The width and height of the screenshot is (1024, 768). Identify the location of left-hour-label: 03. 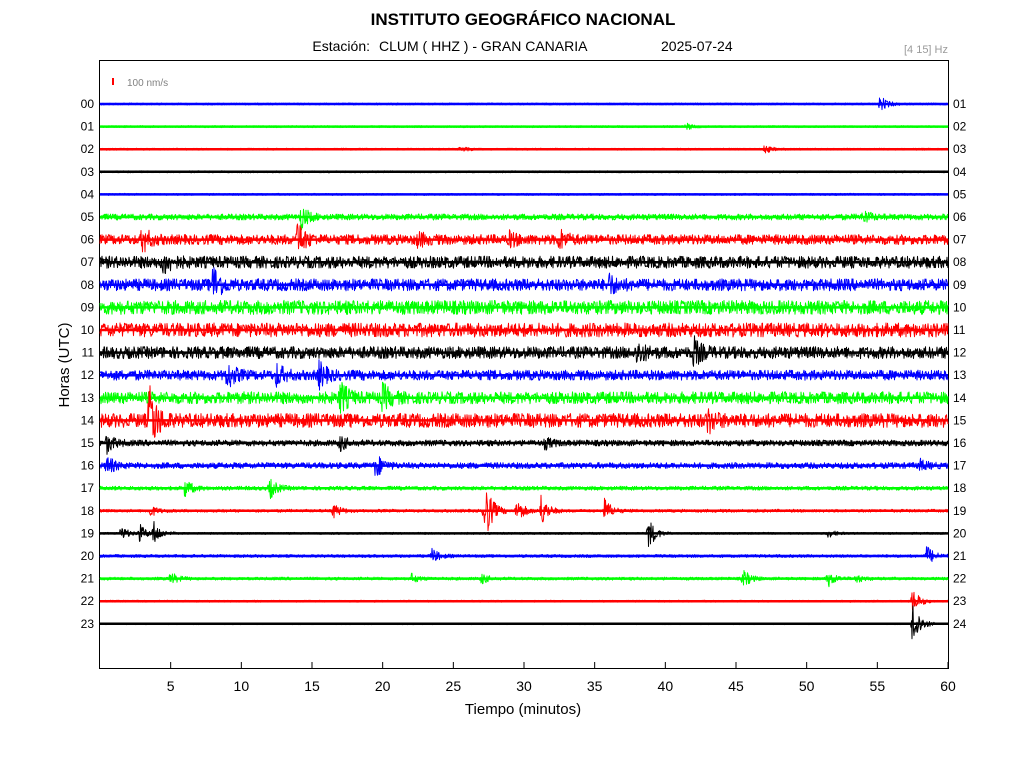
(88, 172).